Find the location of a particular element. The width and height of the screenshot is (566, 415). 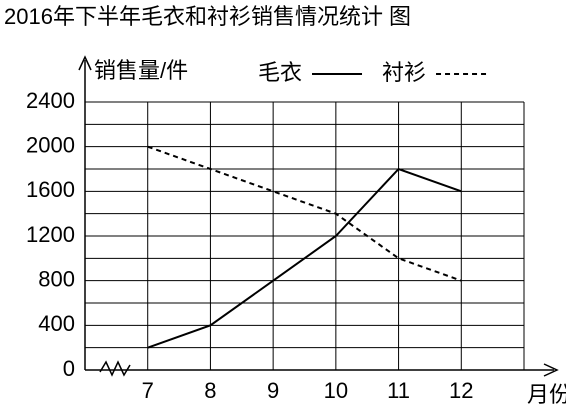

x-tick-label: 11 is located at coordinates (398, 390).